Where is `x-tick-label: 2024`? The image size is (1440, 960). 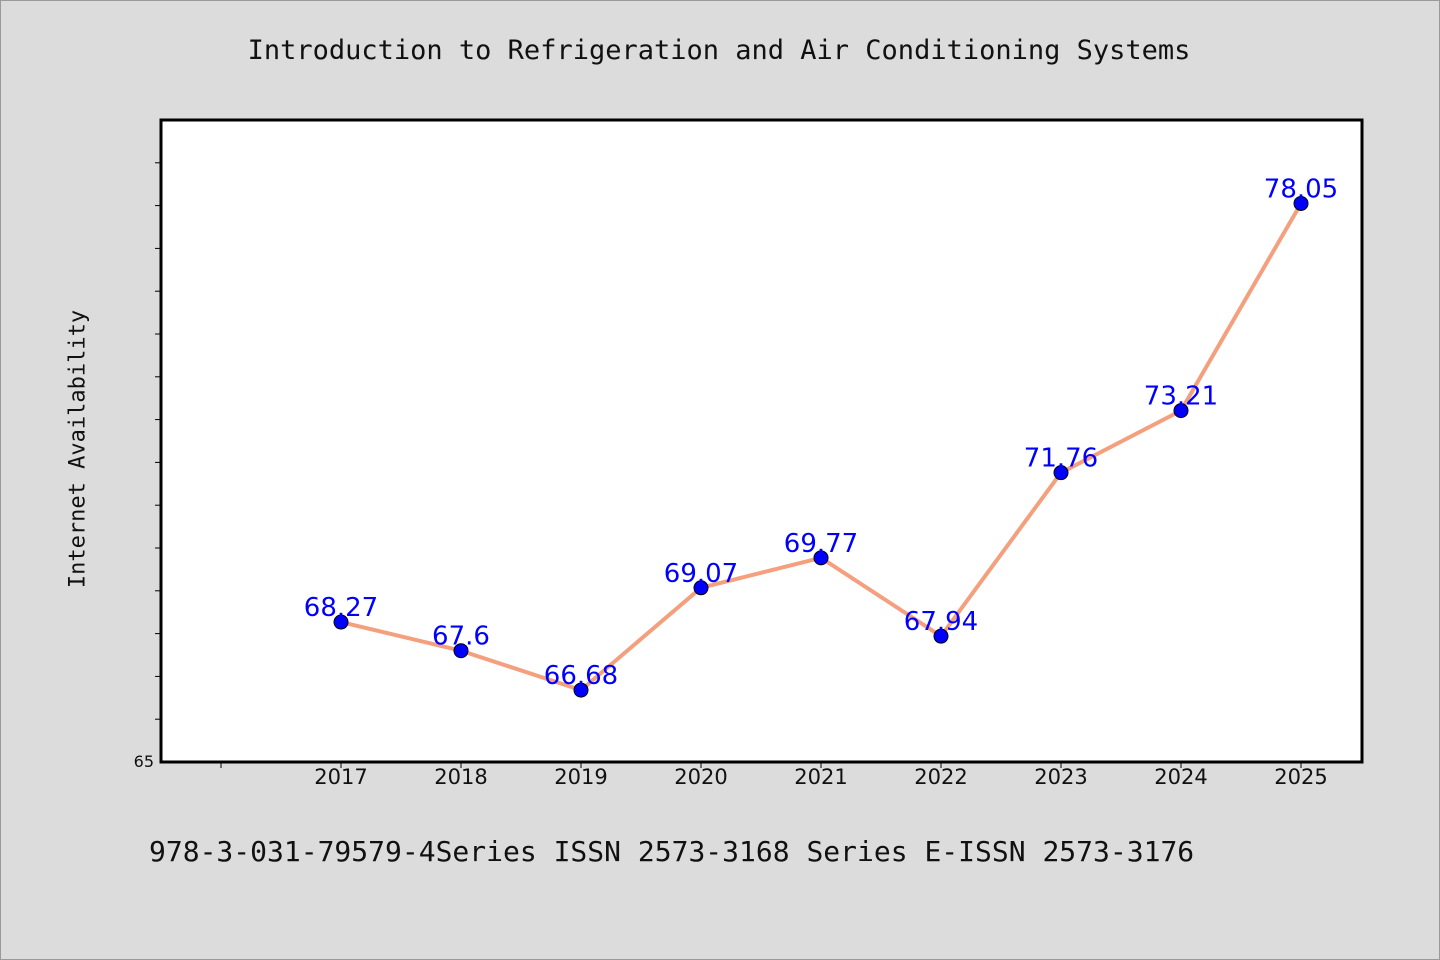 x-tick-label: 2024 is located at coordinates (1180, 777).